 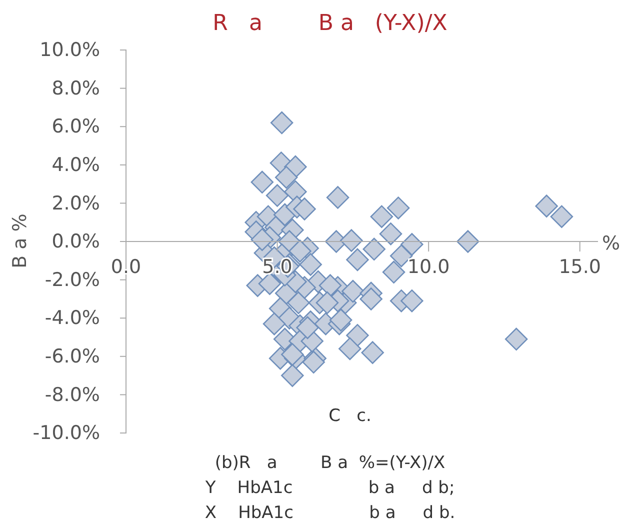 What do you see at coordinates (76, 241) in the screenshot?
I see `y-tick-label: 0.0%` at bounding box center [76, 241].